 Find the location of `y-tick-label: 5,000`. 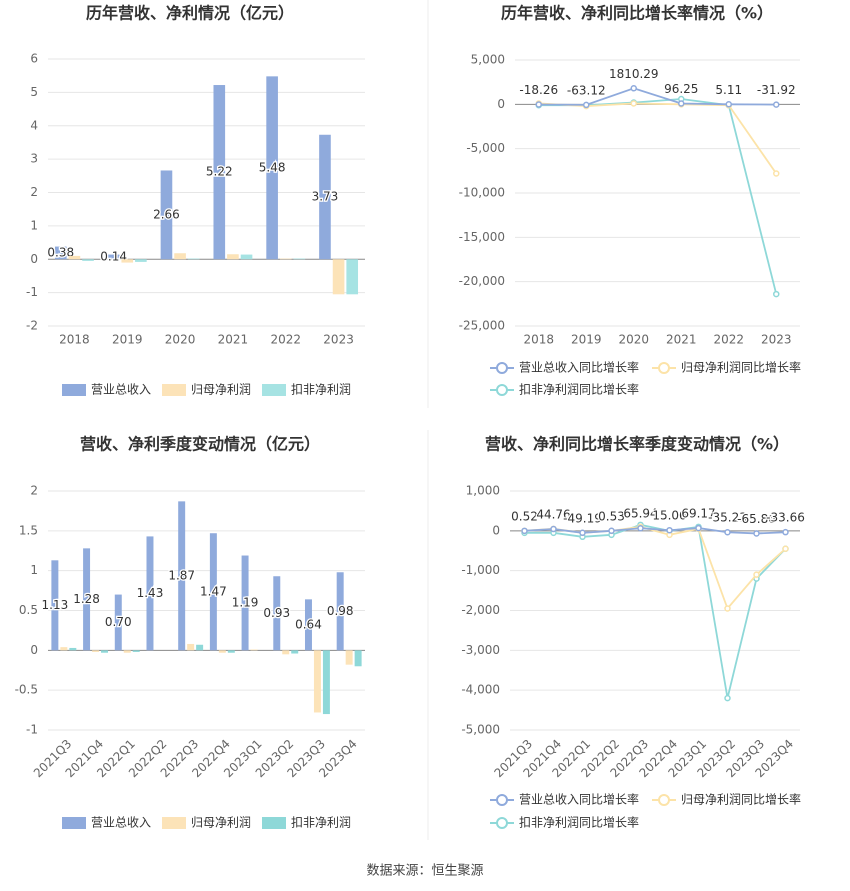

y-tick-label: 5,000 is located at coordinates (488, 60).